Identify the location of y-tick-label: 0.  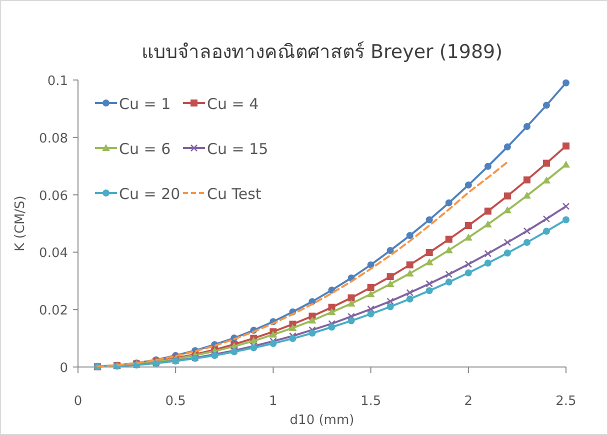
(64, 368).